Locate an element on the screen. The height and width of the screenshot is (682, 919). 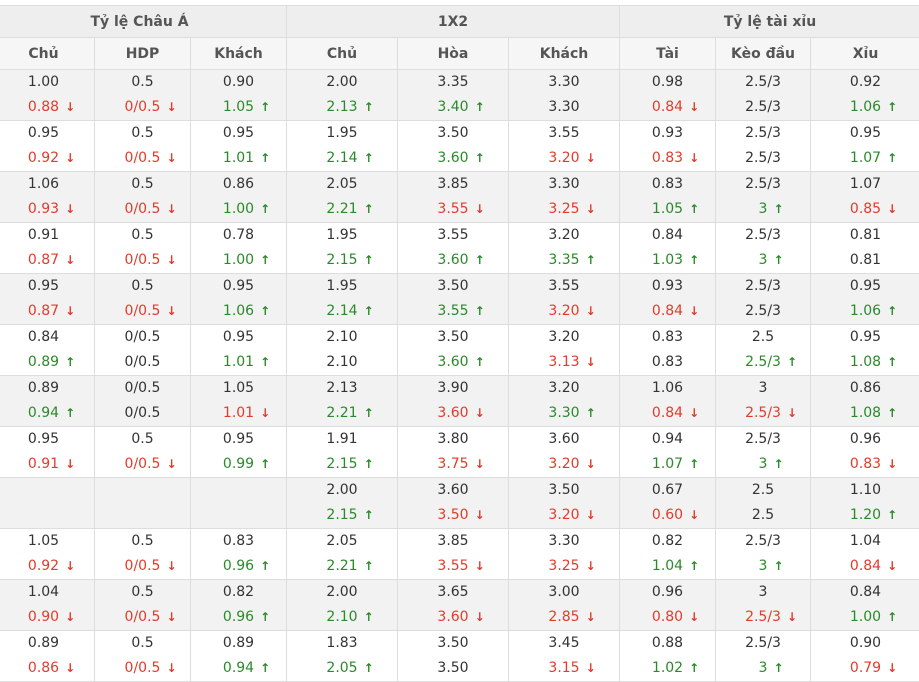
current-odds-value: 1.08 is located at coordinates (865, 413).